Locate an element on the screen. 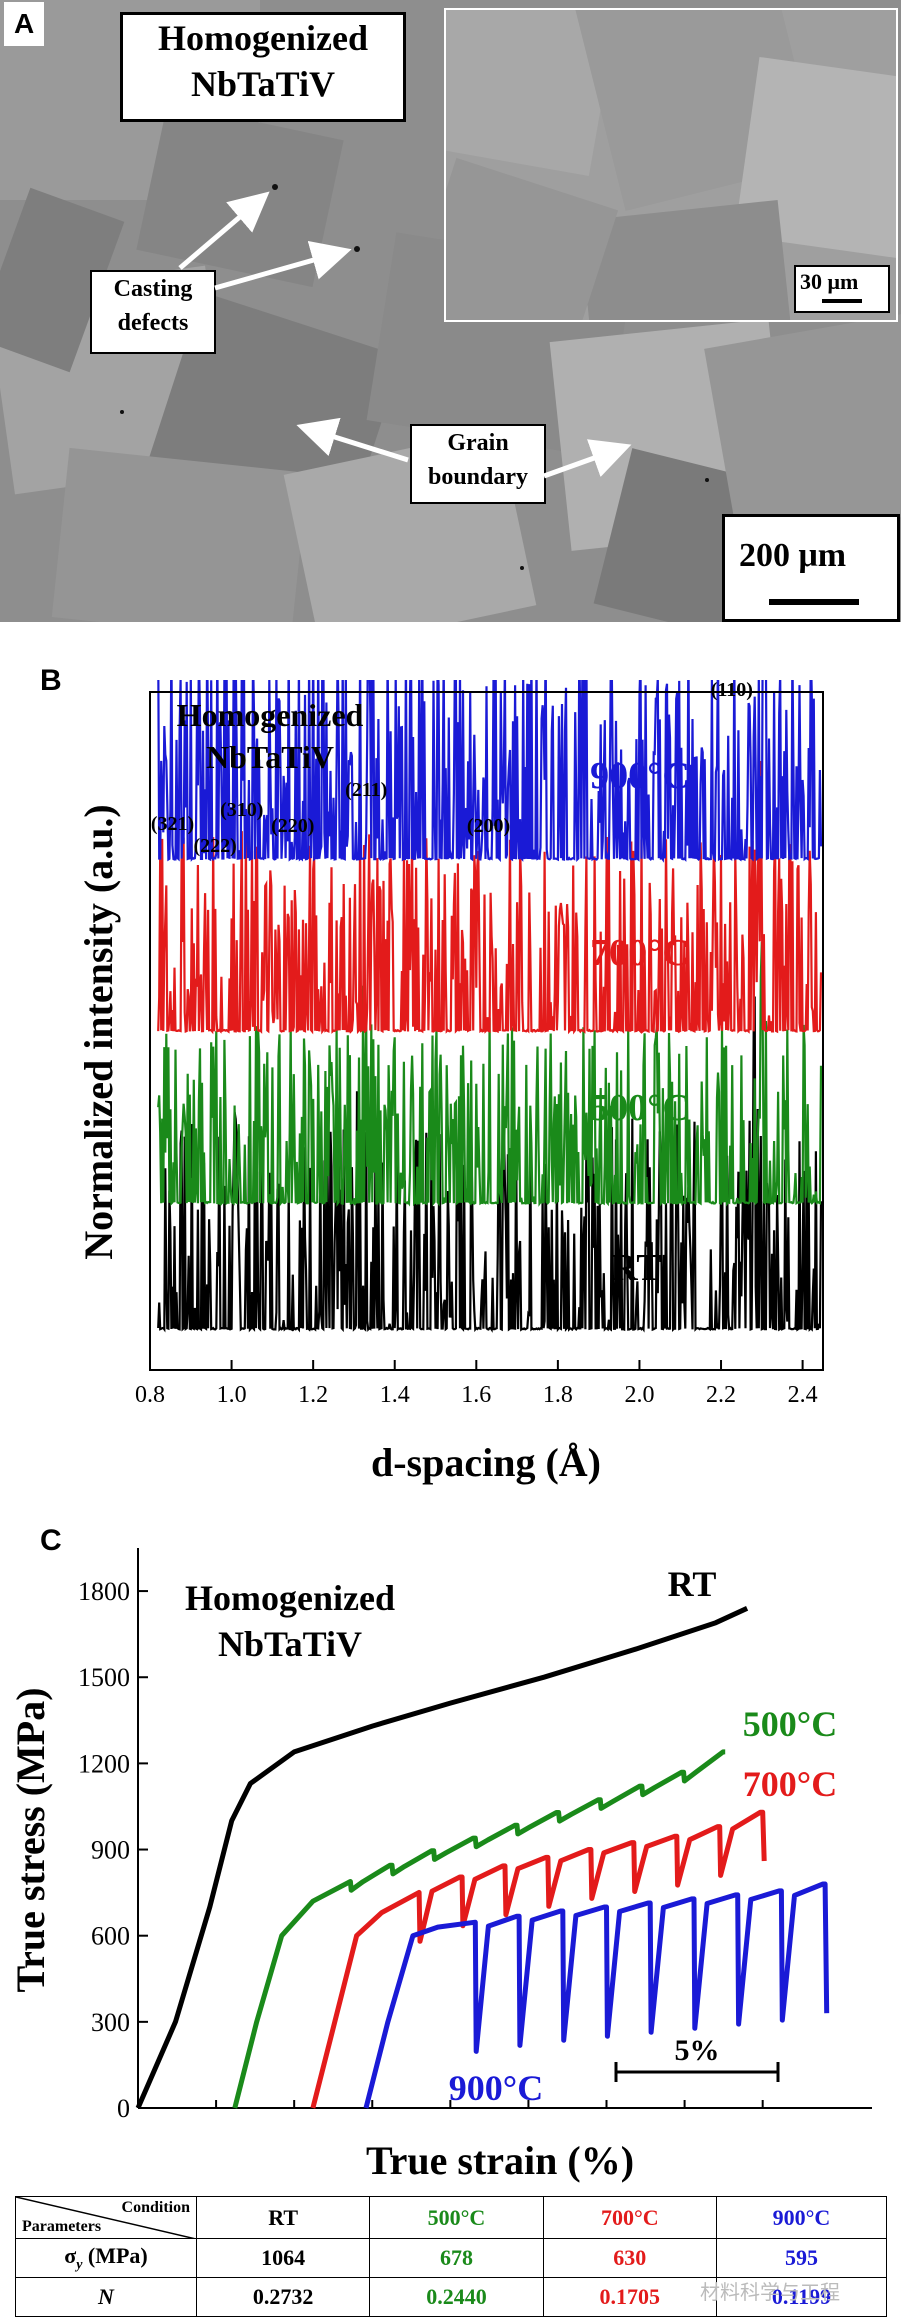 Image resolution: width=901 pixels, height=2322 pixels. table-cell: 1064 is located at coordinates (283, 2258).